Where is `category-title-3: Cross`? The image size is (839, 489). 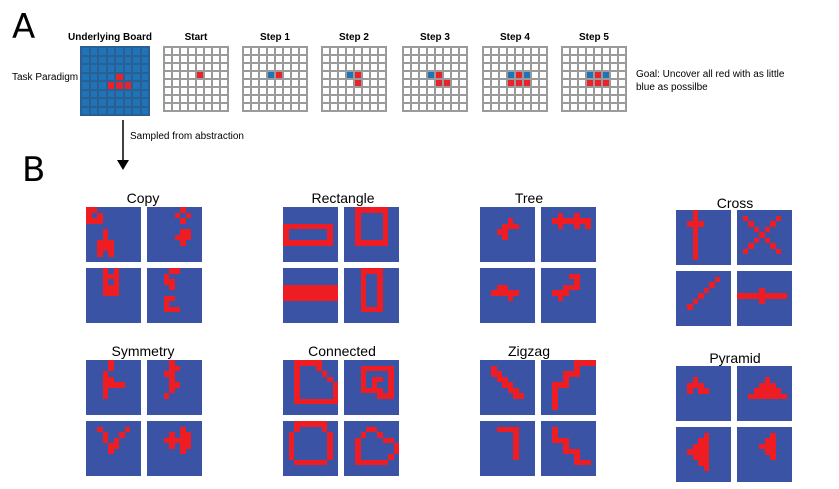 category-title-3: Cross is located at coordinates (735, 203).